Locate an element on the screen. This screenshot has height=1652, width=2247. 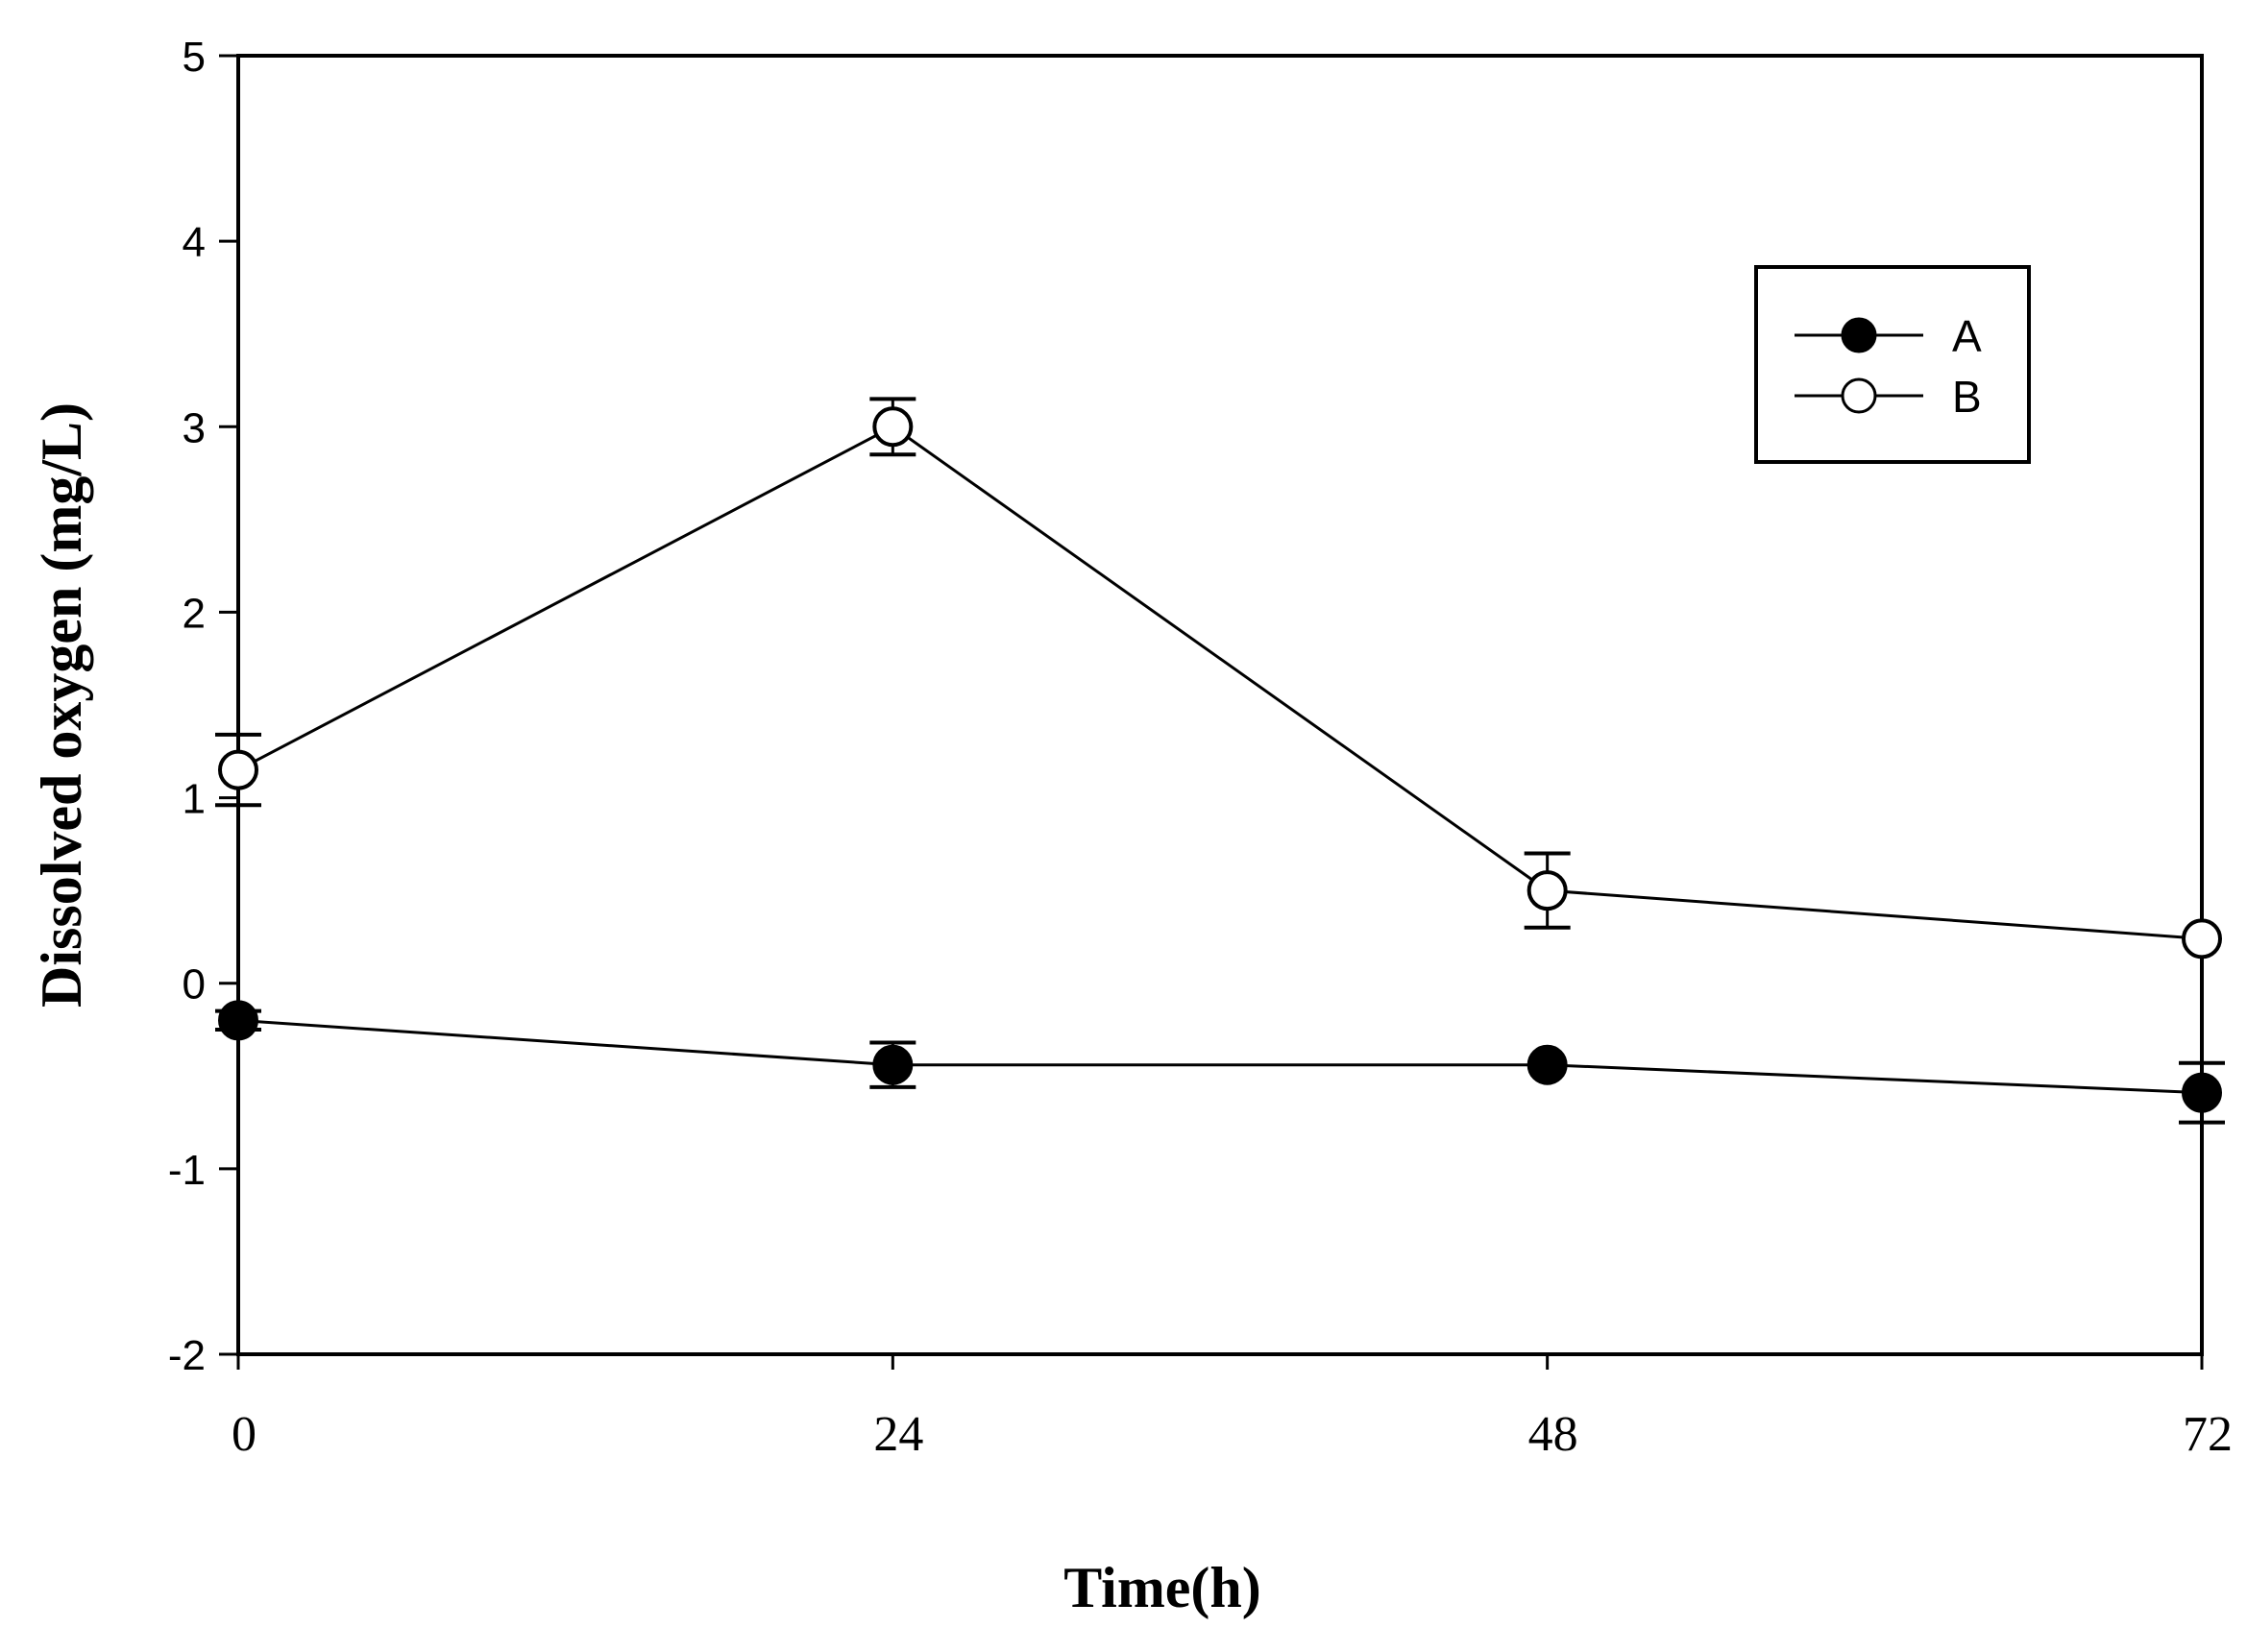
legend: A B is located at coordinates (1892, 364).